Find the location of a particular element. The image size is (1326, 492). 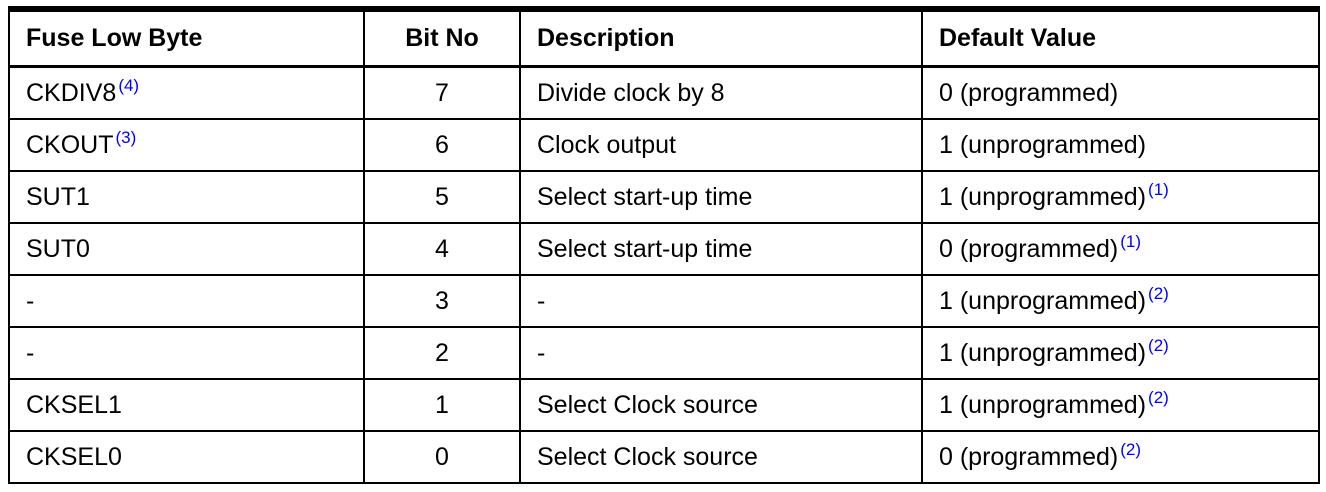

fuse-name: CKDIV8 is located at coordinates (71, 92).